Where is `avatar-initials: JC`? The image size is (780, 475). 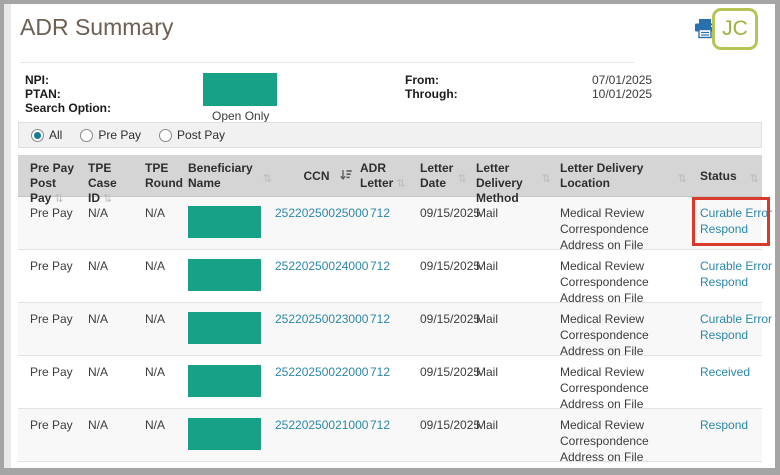
avatar-initials: JC is located at coordinates (735, 28).